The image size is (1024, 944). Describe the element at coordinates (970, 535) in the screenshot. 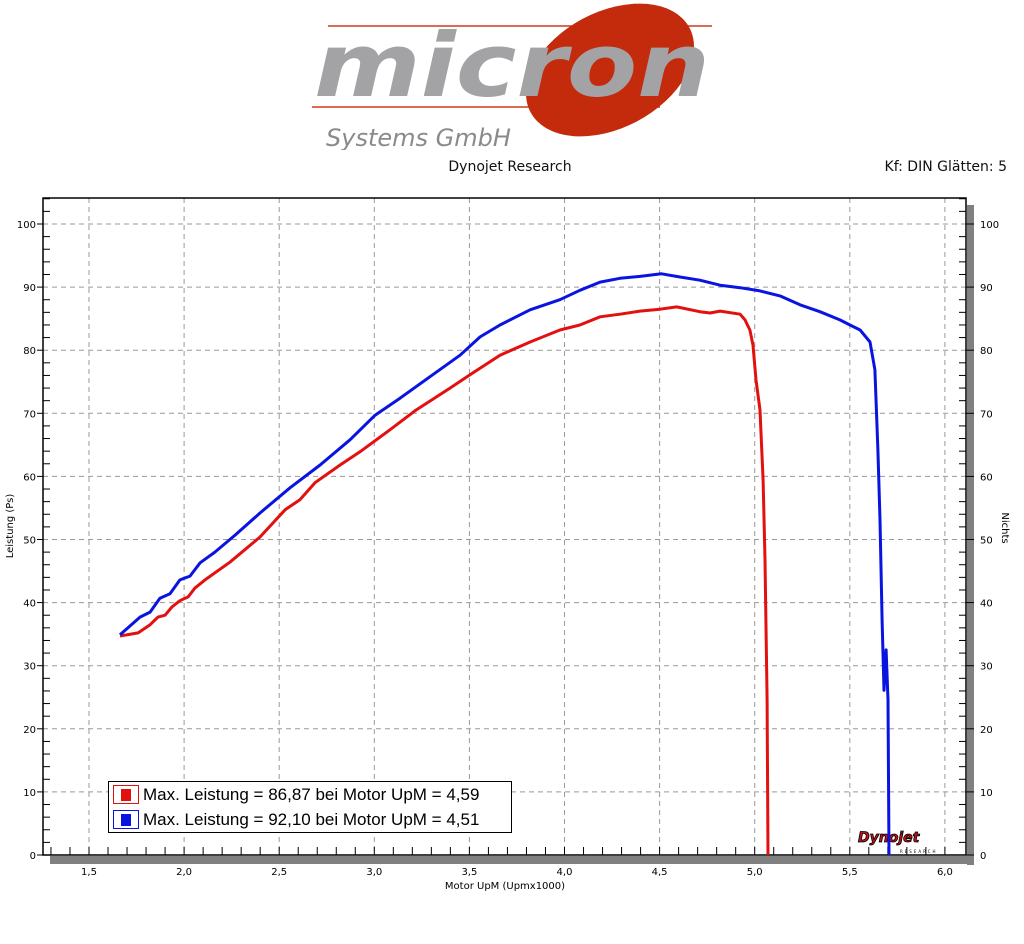

I see `frame-shadow-right` at that location.